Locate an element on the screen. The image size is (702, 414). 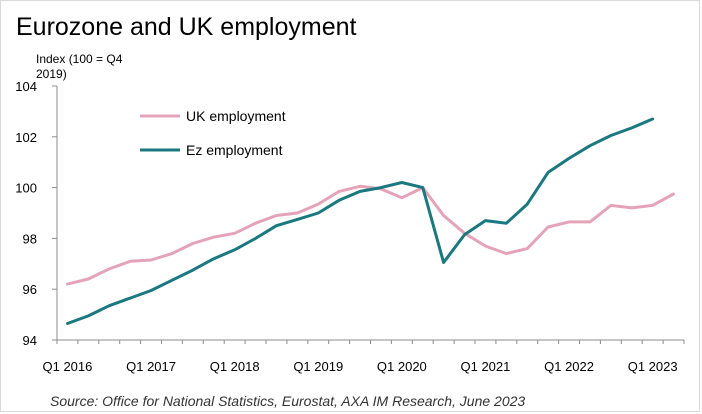
x-tick-label: Q1 2016 is located at coordinates (68, 366).